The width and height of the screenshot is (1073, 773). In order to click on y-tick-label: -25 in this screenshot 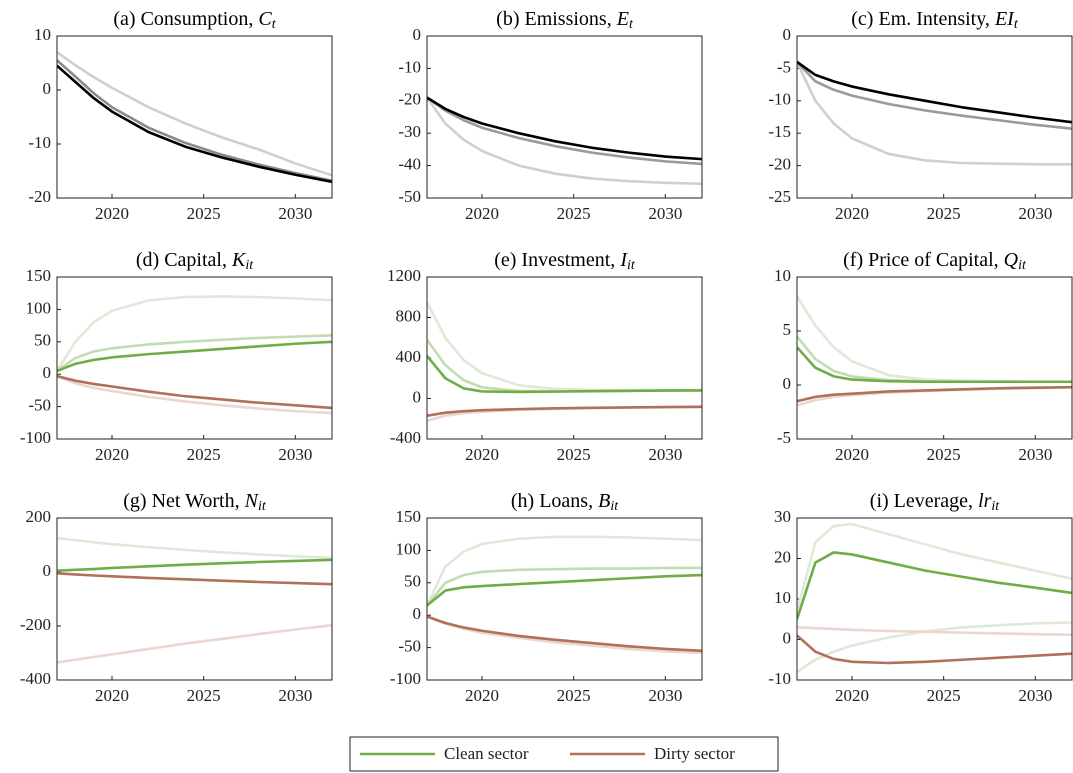, I will do `click(779, 196)`.